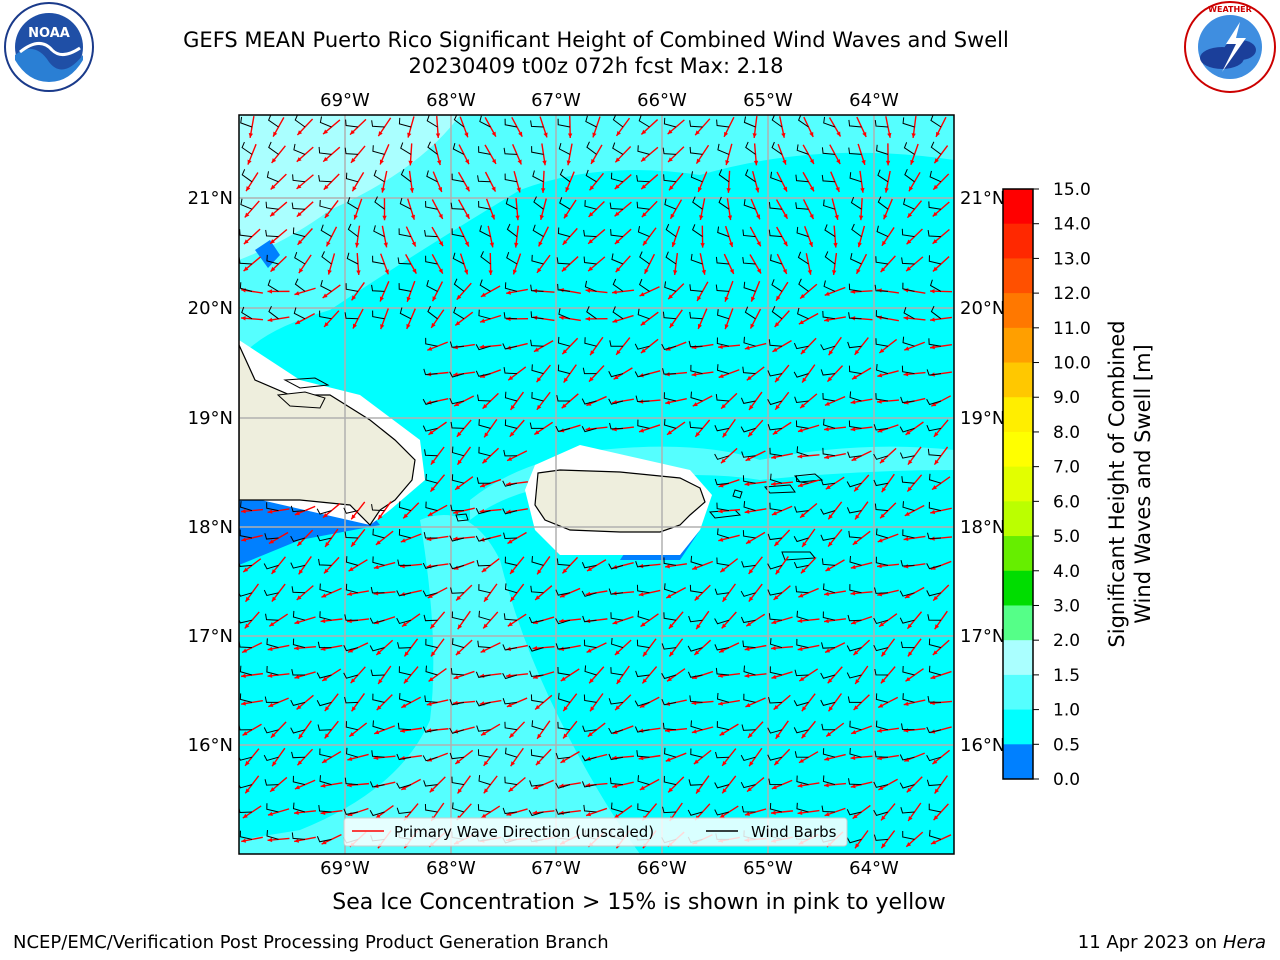 Image resolution: width=1280 pixels, height=960 pixels. Describe the element at coordinates (1072, 259) in the screenshot. I see `colorbar-tick-label: 13.0` at that location.